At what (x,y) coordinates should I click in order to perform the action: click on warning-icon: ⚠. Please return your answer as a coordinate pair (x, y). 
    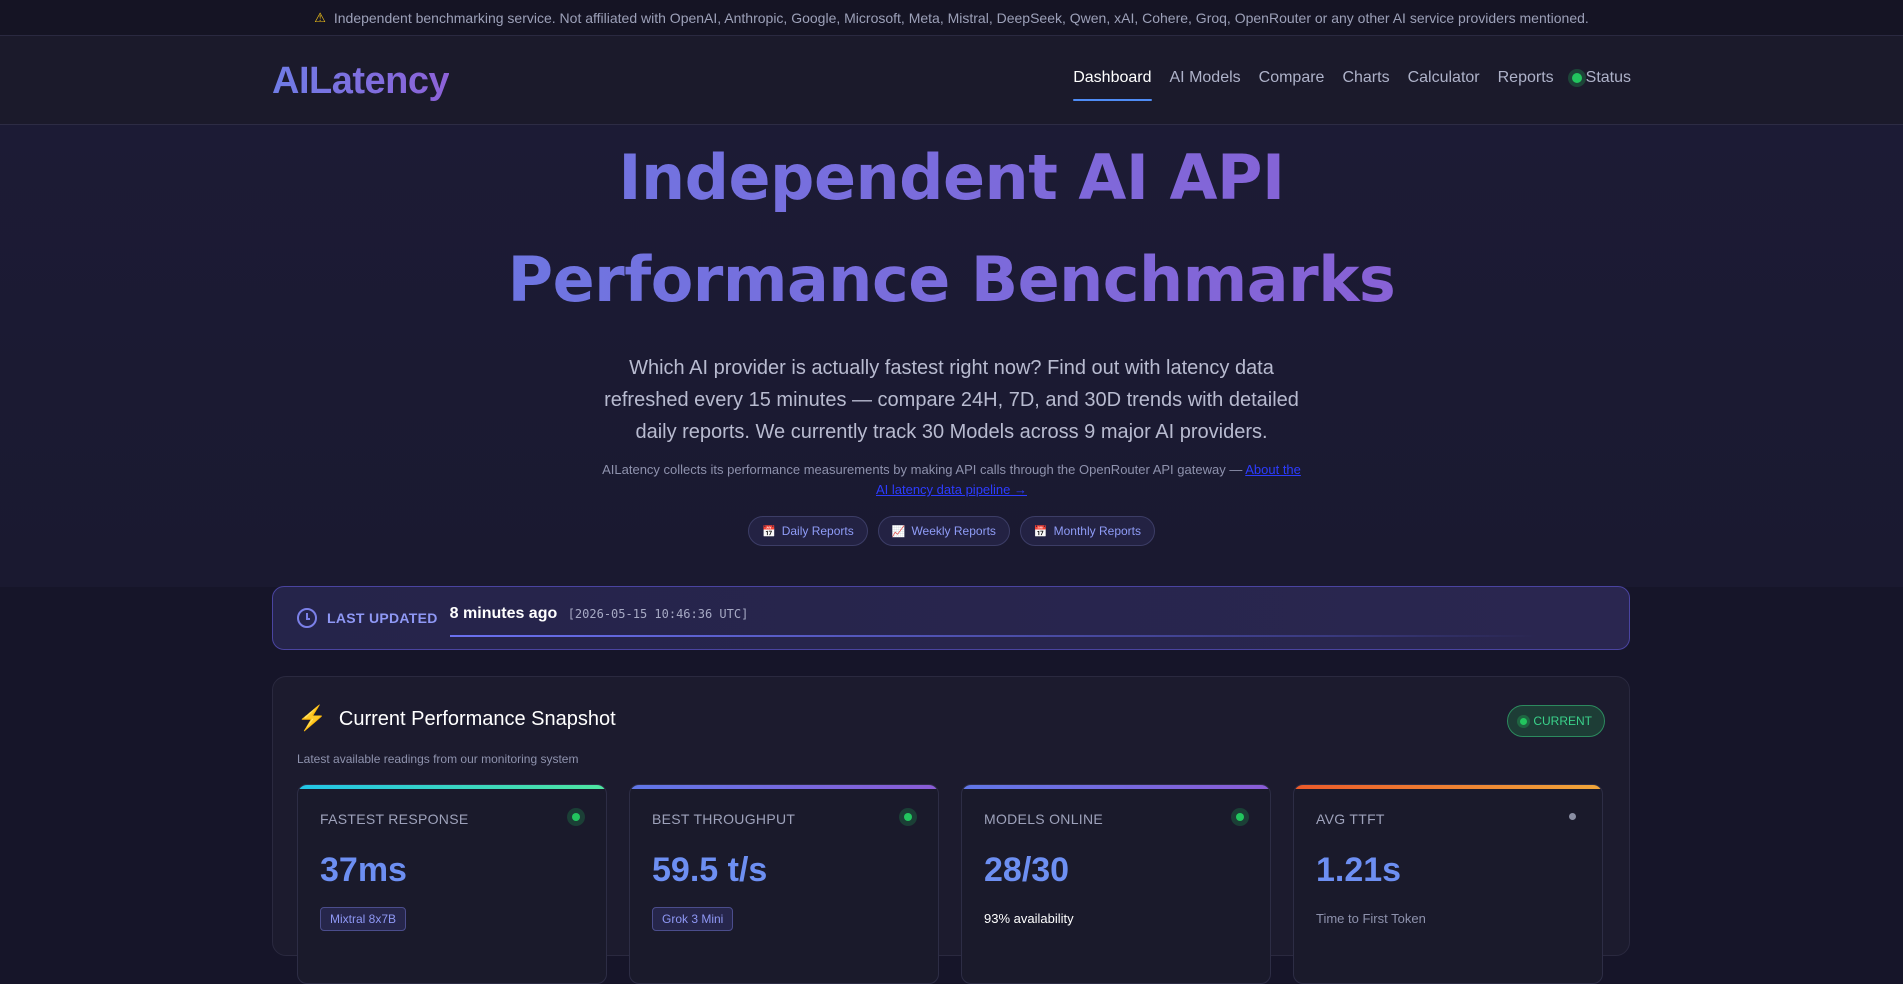
    Looking at the image, I should click on (320, 17).